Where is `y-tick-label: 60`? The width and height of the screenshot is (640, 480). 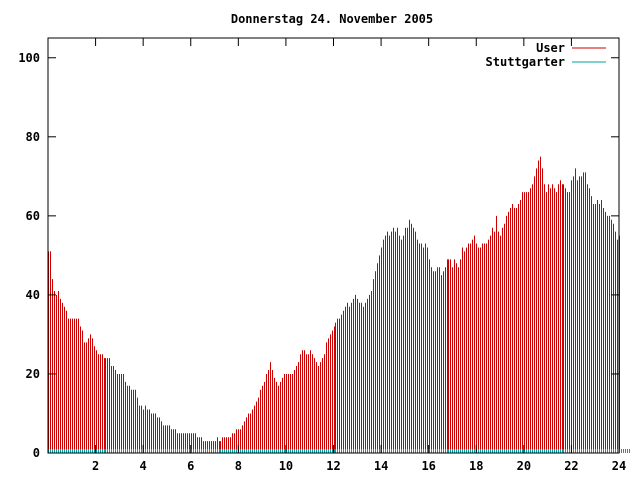
y-tick-label: 60 is located at coordinates (33, 216).